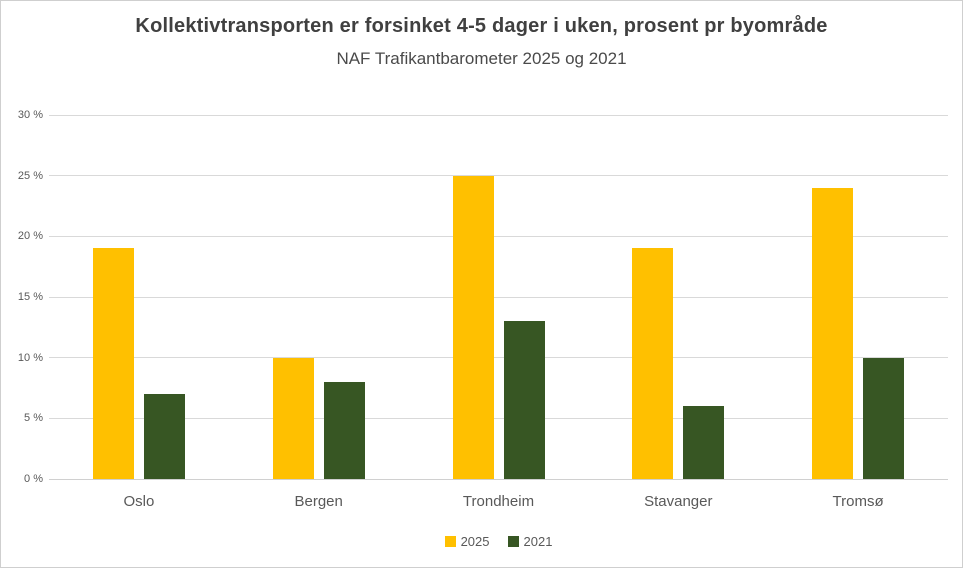  Describe the element at coordinates (30, 357) in the screenshot. I see `y-axis-label-10: 10 %` at that location.